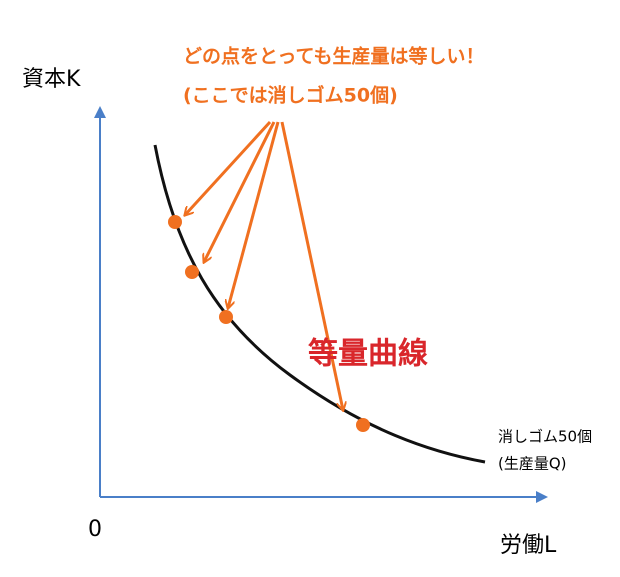  What do you see at coordinates (51, 79) in the screenshot?
I see `y-axis-label: 資本K` at bounding box center [51, 79].